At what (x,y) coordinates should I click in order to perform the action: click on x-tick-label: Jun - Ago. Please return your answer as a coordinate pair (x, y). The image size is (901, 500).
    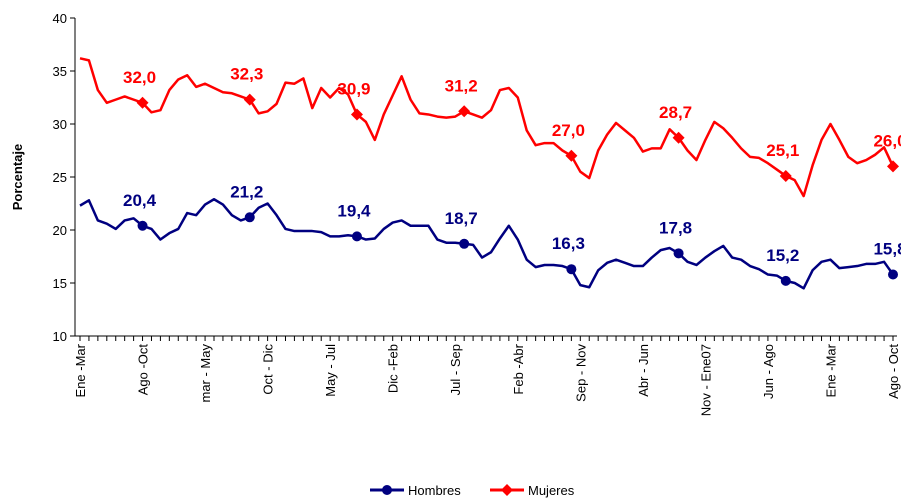
    Looking at the image, I should click on (768, 371).